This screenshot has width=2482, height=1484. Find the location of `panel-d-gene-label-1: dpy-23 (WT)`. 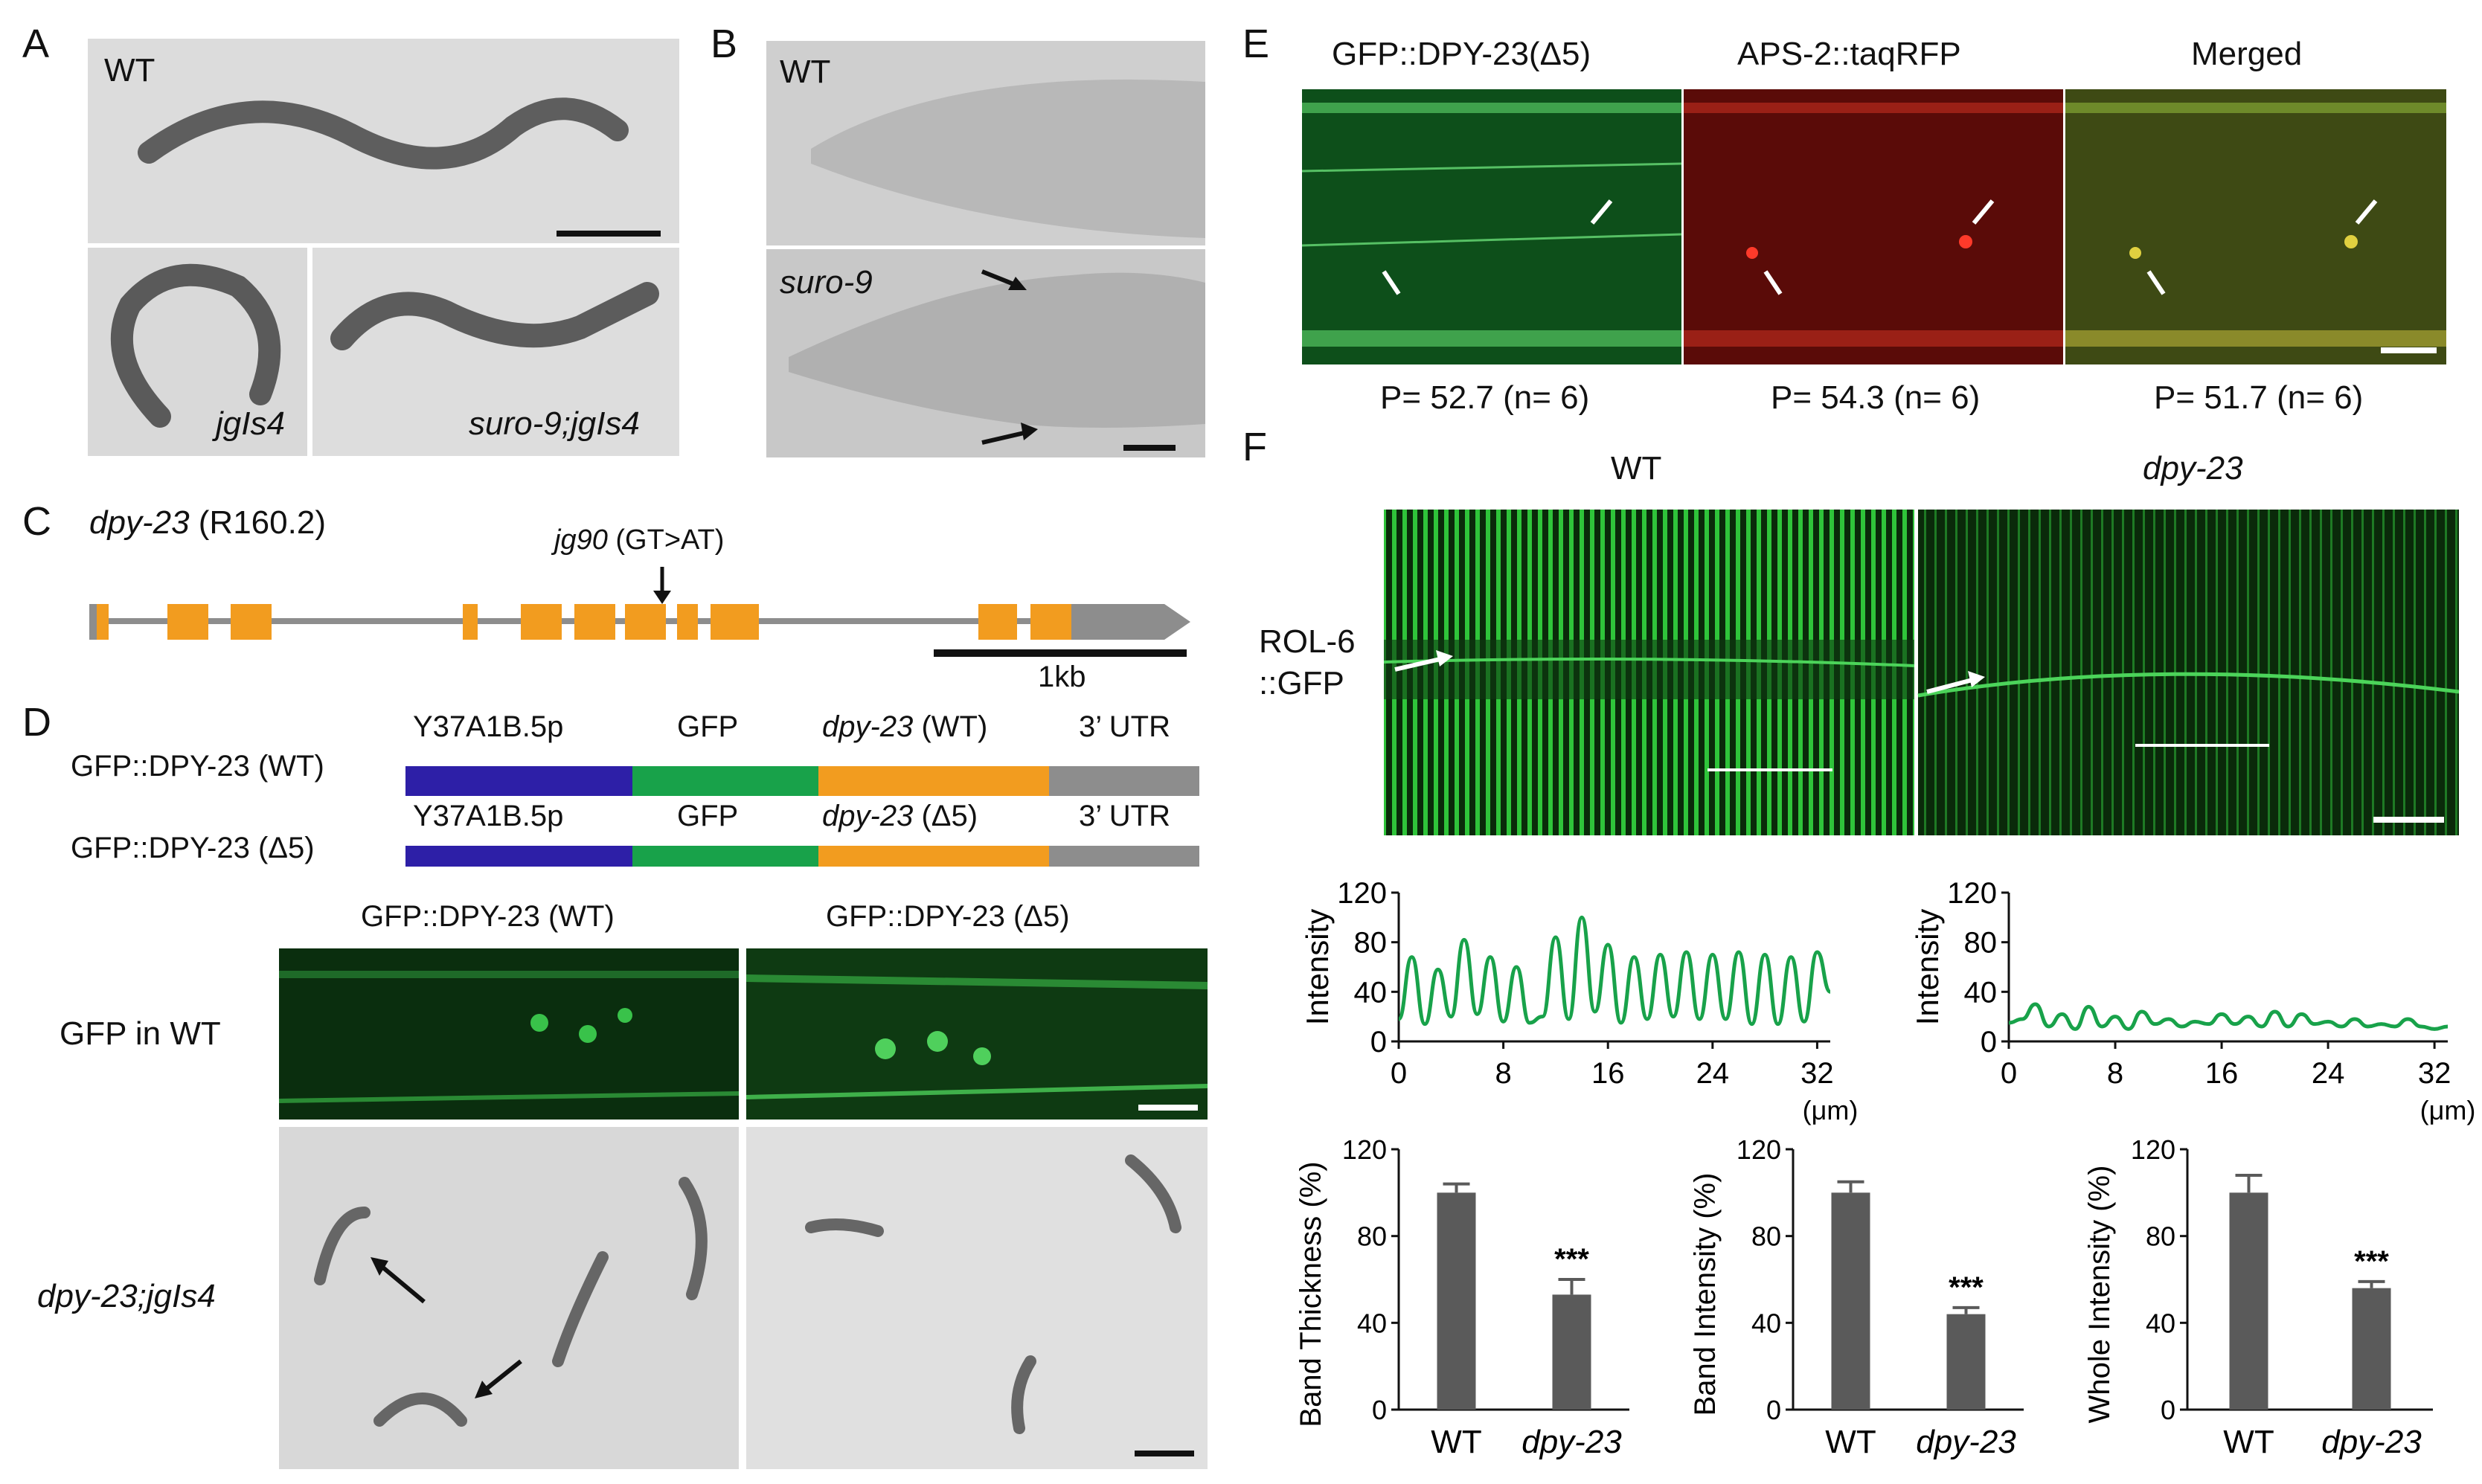

panel-d-gene-label-1: dpy-23 (WT) is located at coordinates (904, 727).